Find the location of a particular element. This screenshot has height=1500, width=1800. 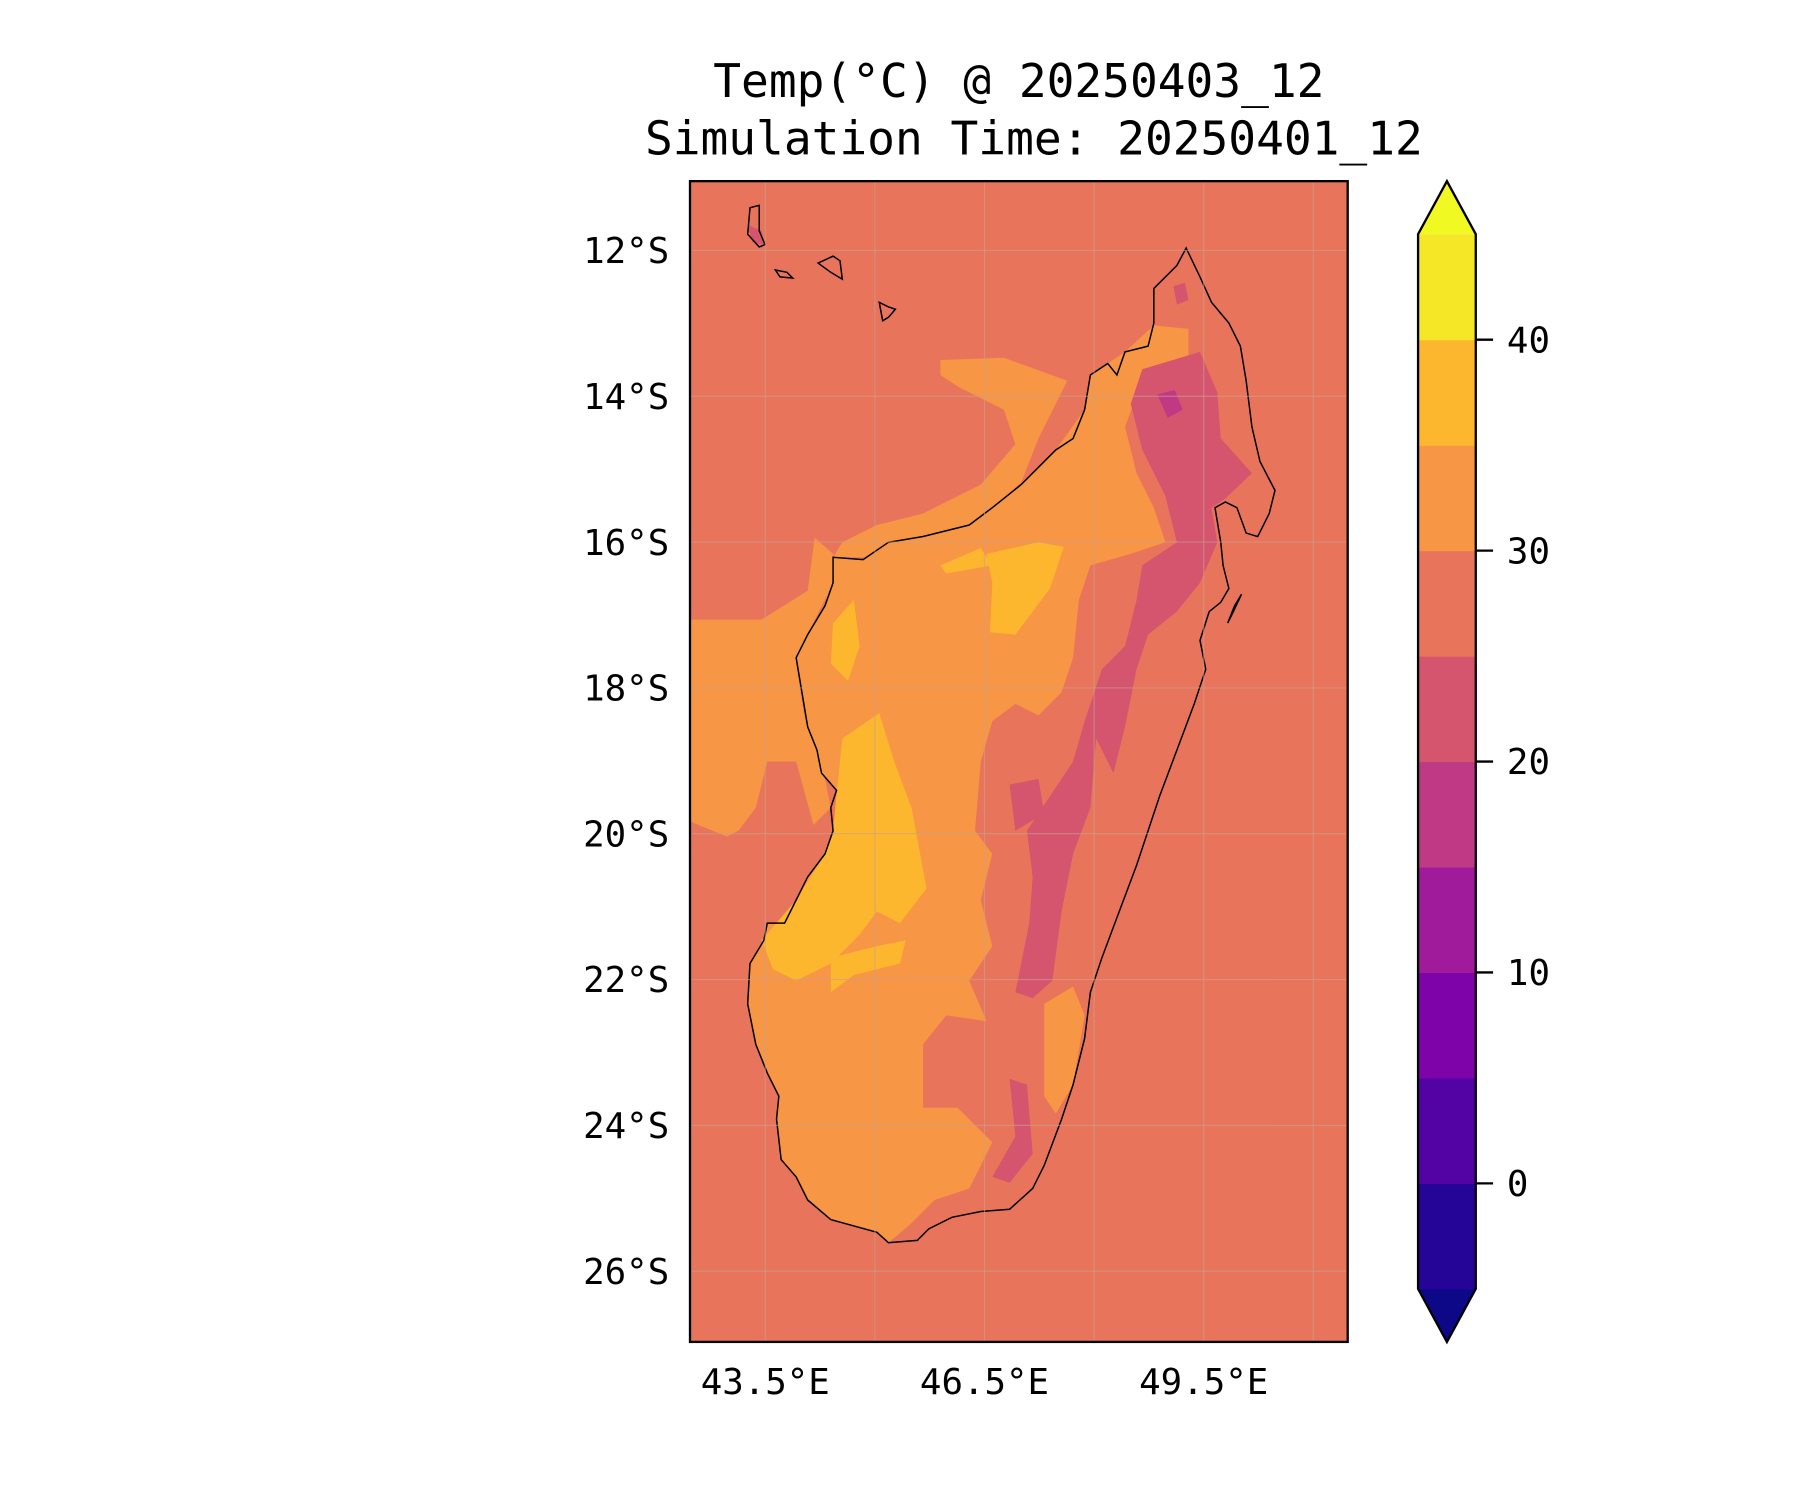

contour-30-35-nw-ocean is located at coordinates (950, 457).